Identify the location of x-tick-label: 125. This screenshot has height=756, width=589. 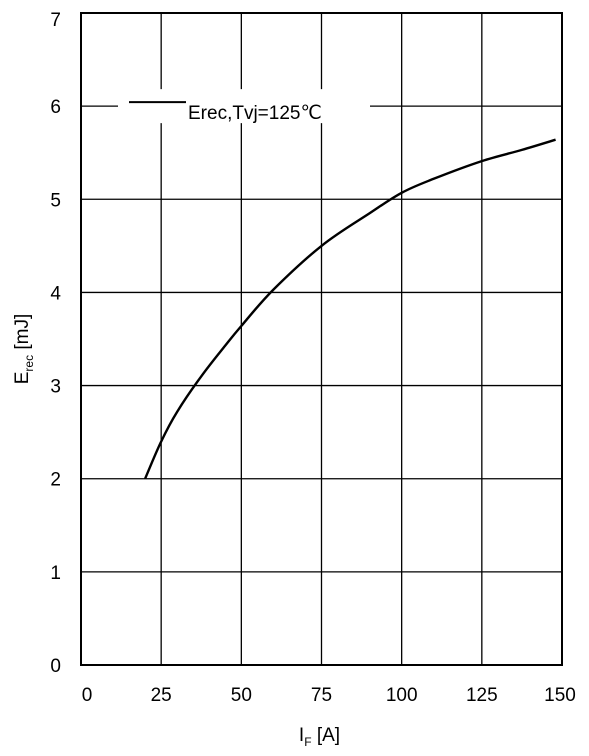
(482, 695).